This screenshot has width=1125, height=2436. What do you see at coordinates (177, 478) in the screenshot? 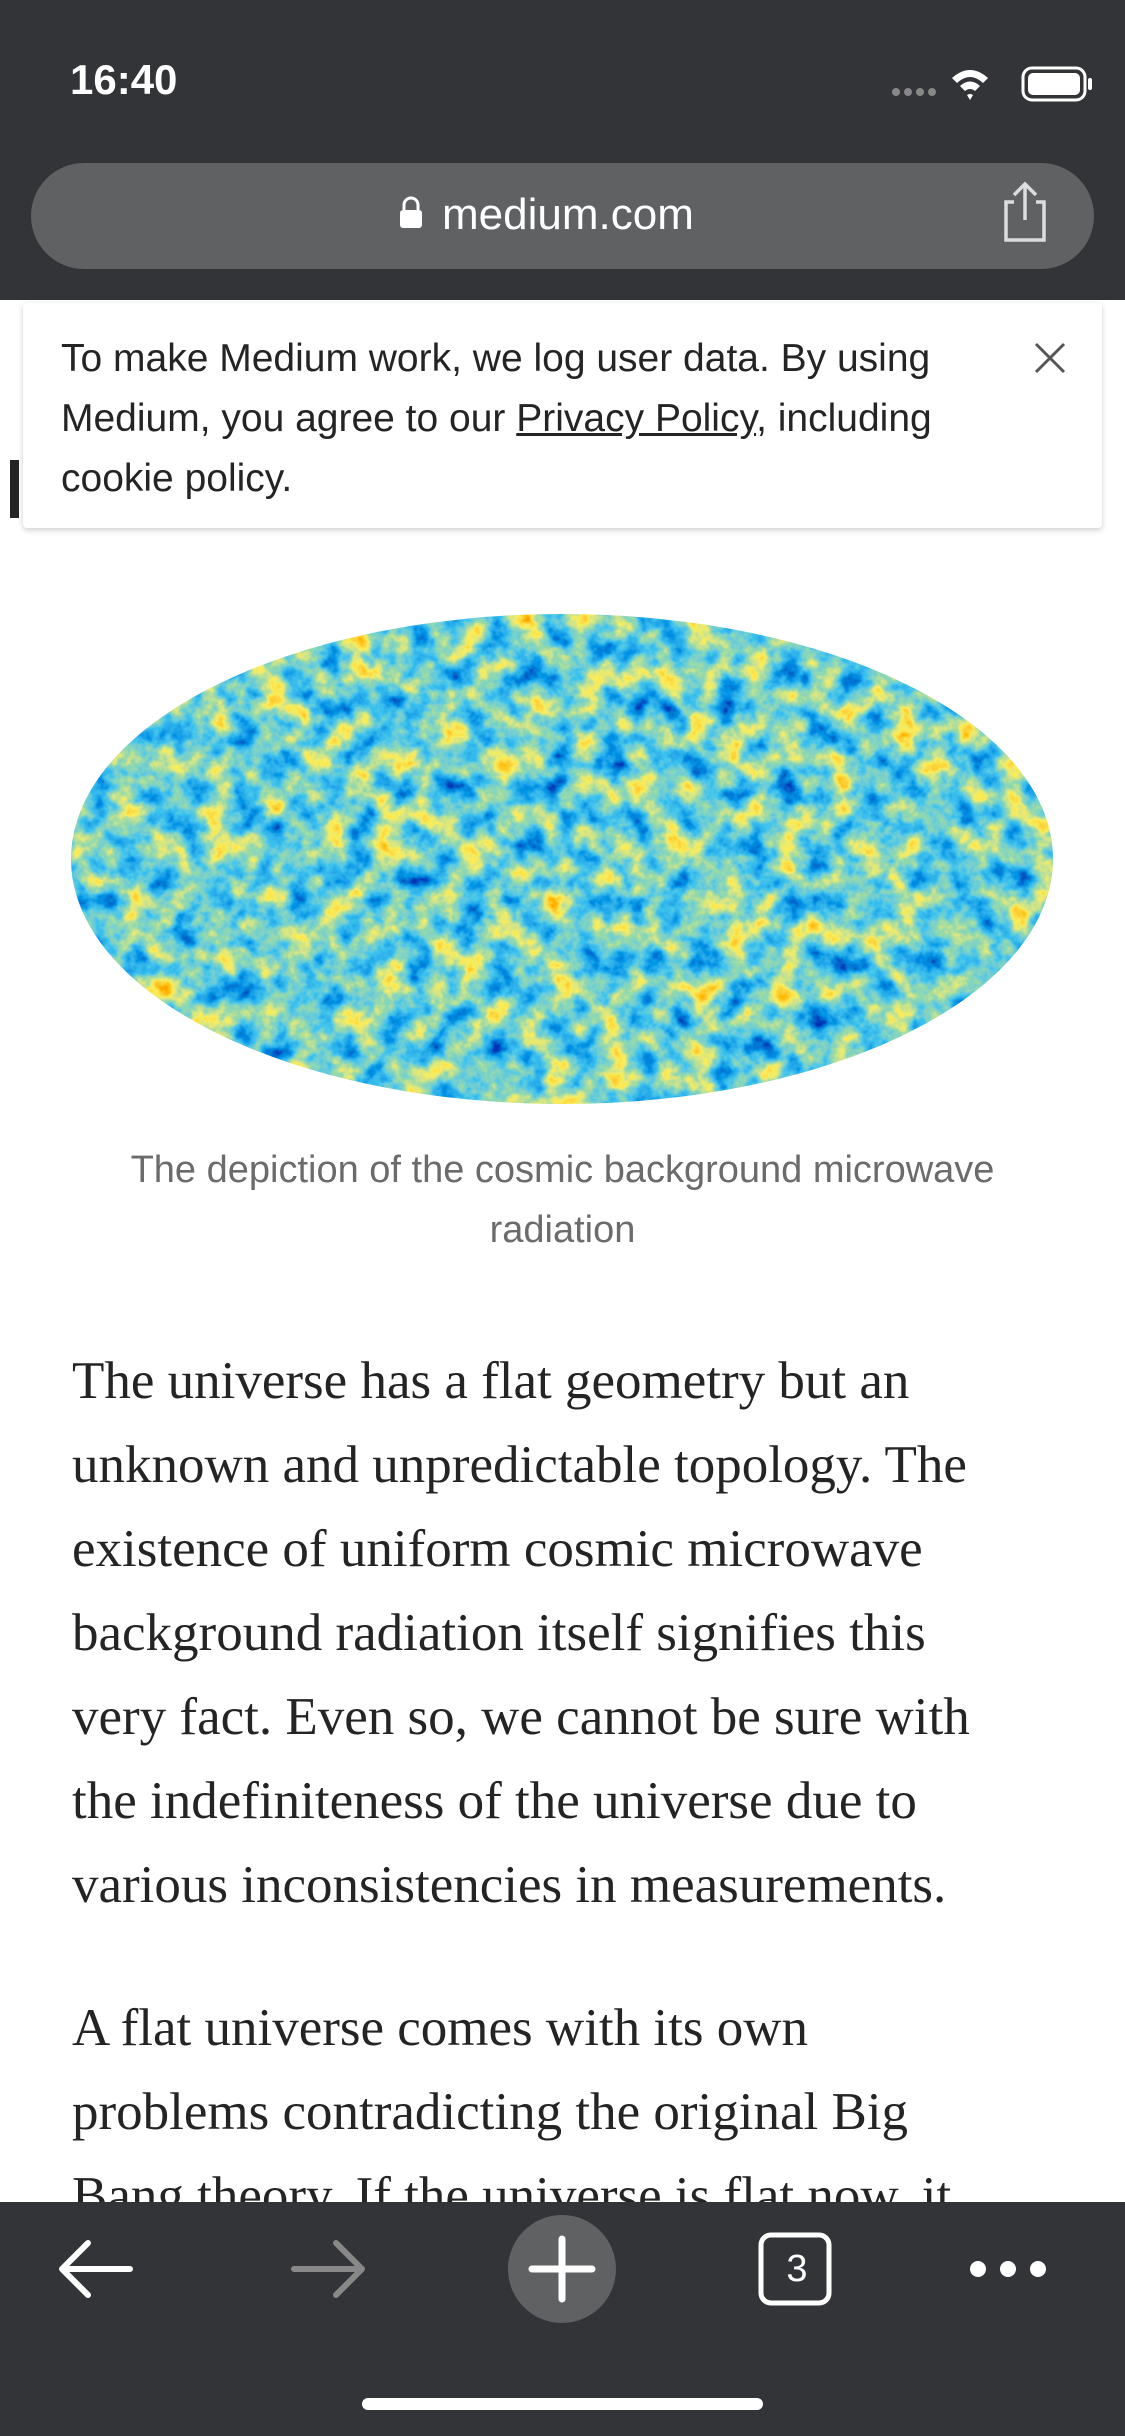
I see `cookie-line: cookie policy.` at bounding box center [177, 478].